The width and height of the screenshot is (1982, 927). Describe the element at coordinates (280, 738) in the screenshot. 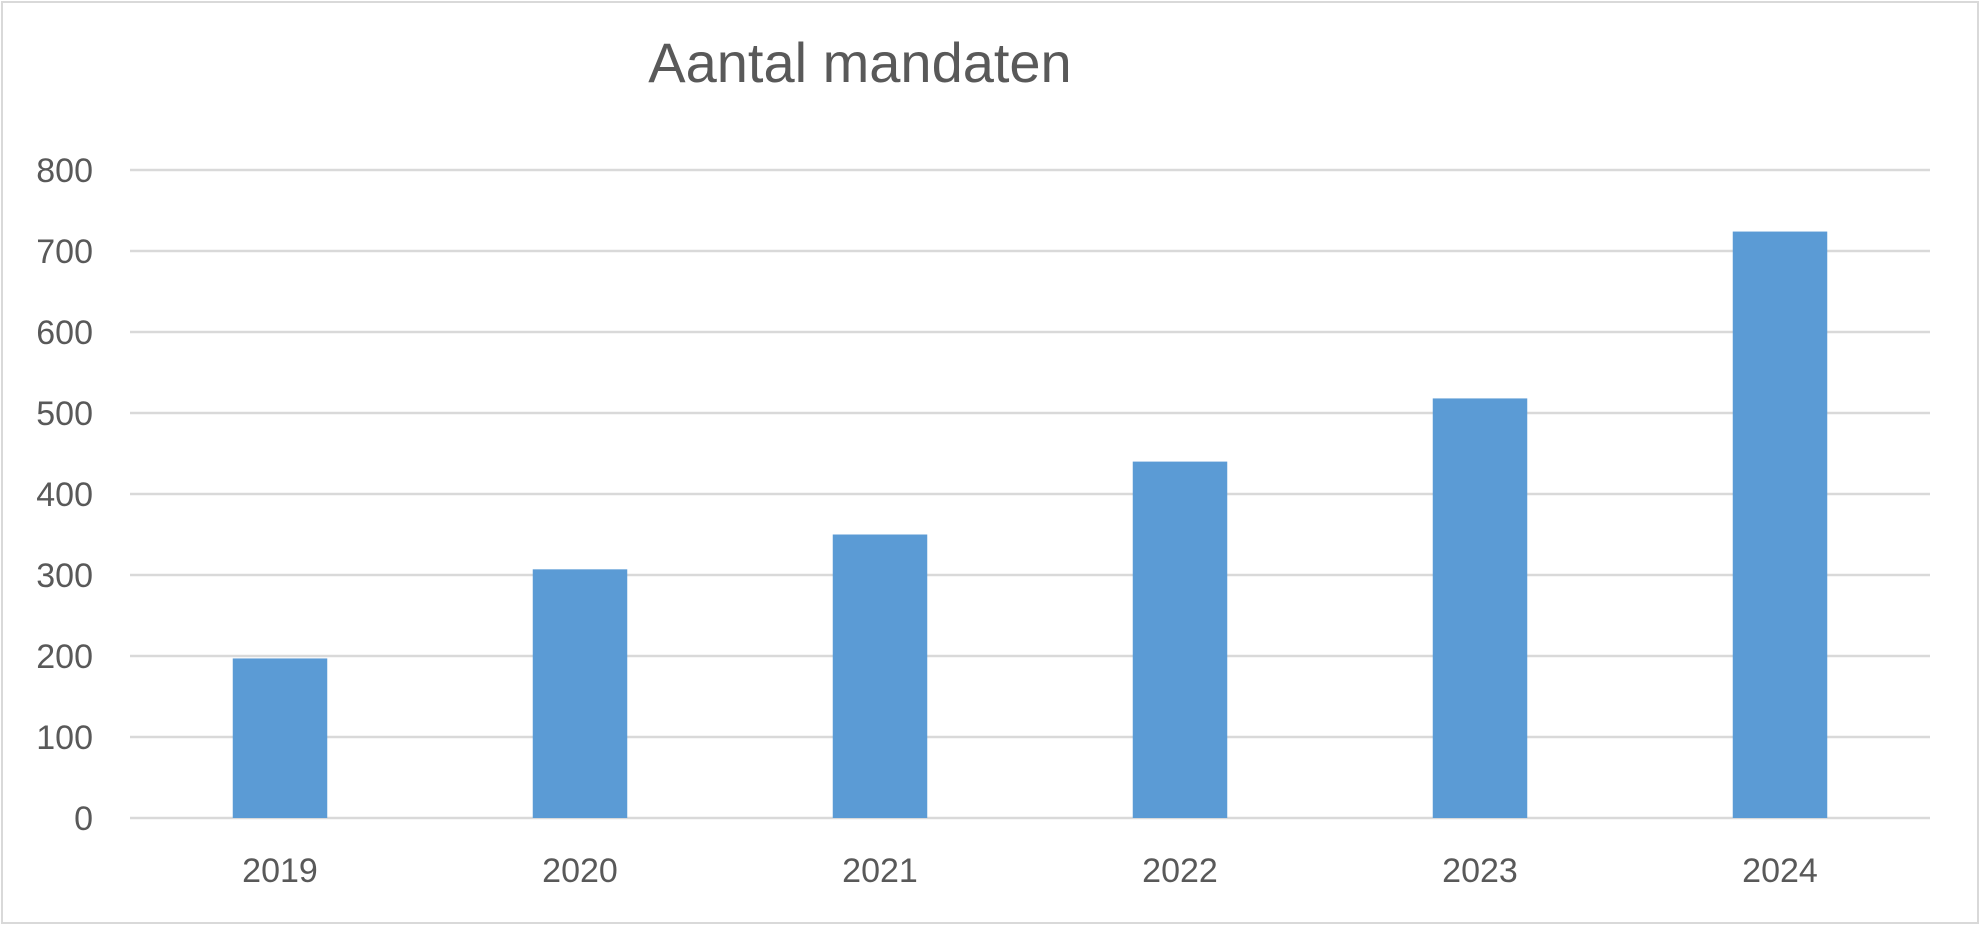

I see `bar-2019` at that location.